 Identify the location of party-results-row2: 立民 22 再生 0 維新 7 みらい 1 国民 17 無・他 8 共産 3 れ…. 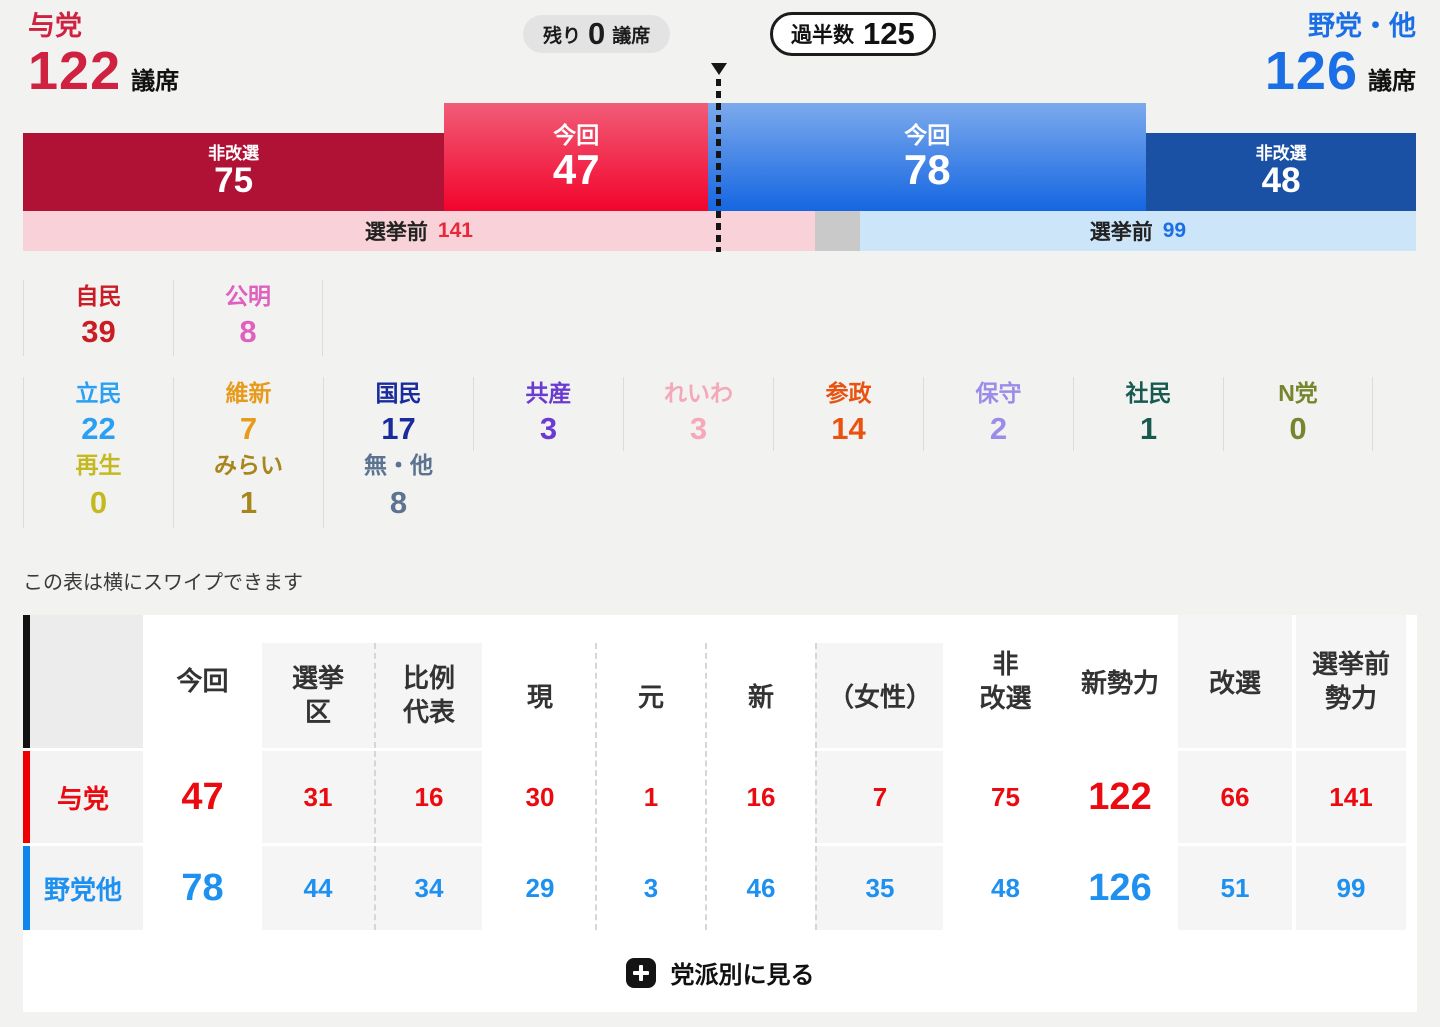
(698, 452).